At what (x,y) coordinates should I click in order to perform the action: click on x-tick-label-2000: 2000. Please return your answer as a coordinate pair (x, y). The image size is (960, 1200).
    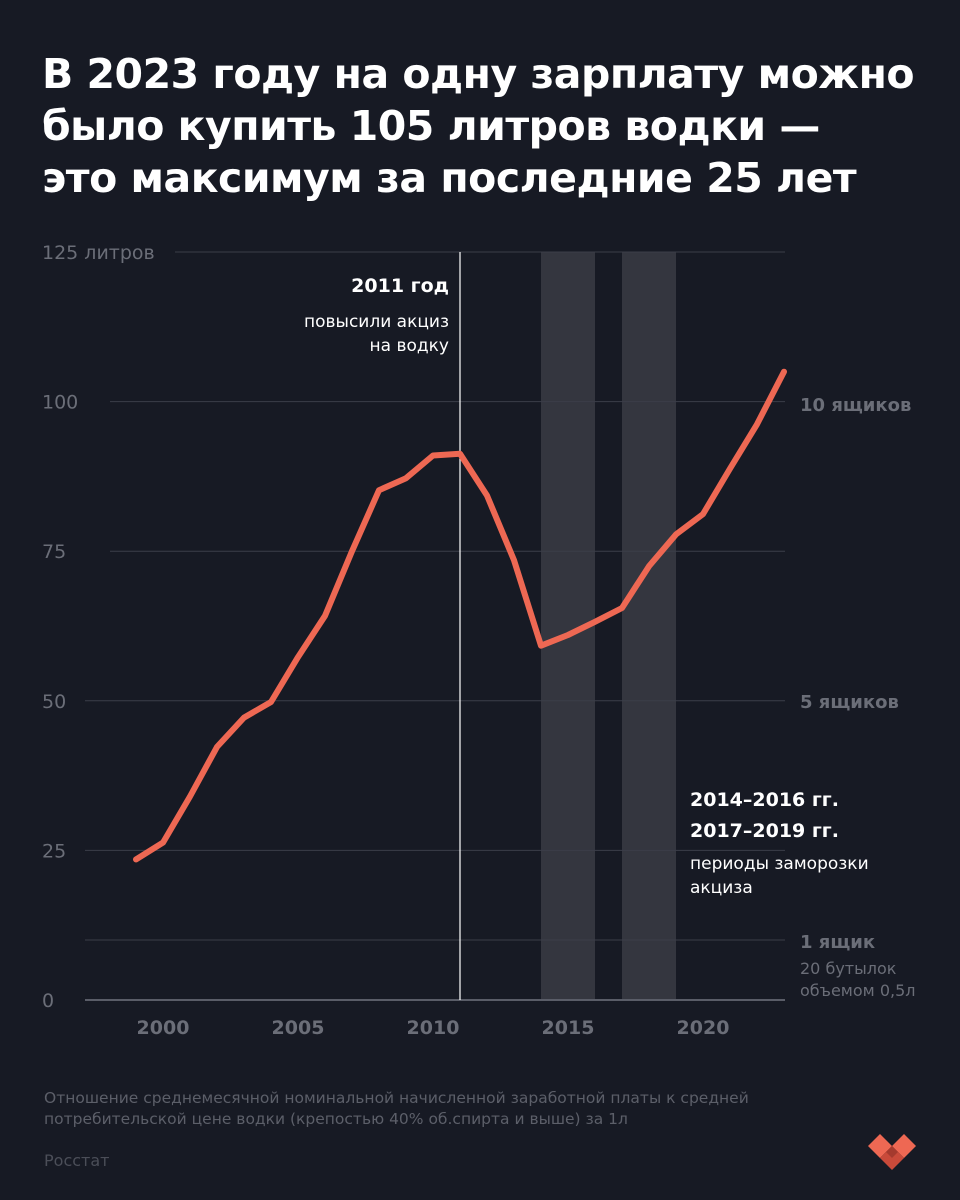
    Looking at the image, I should click on (163, 1028).